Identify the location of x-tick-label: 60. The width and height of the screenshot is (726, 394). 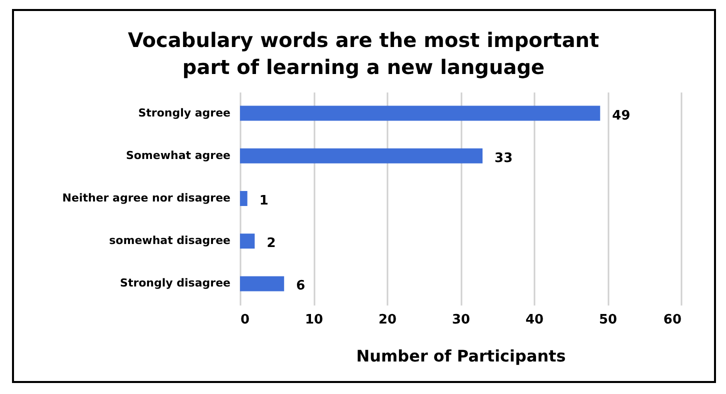
(672, 320).